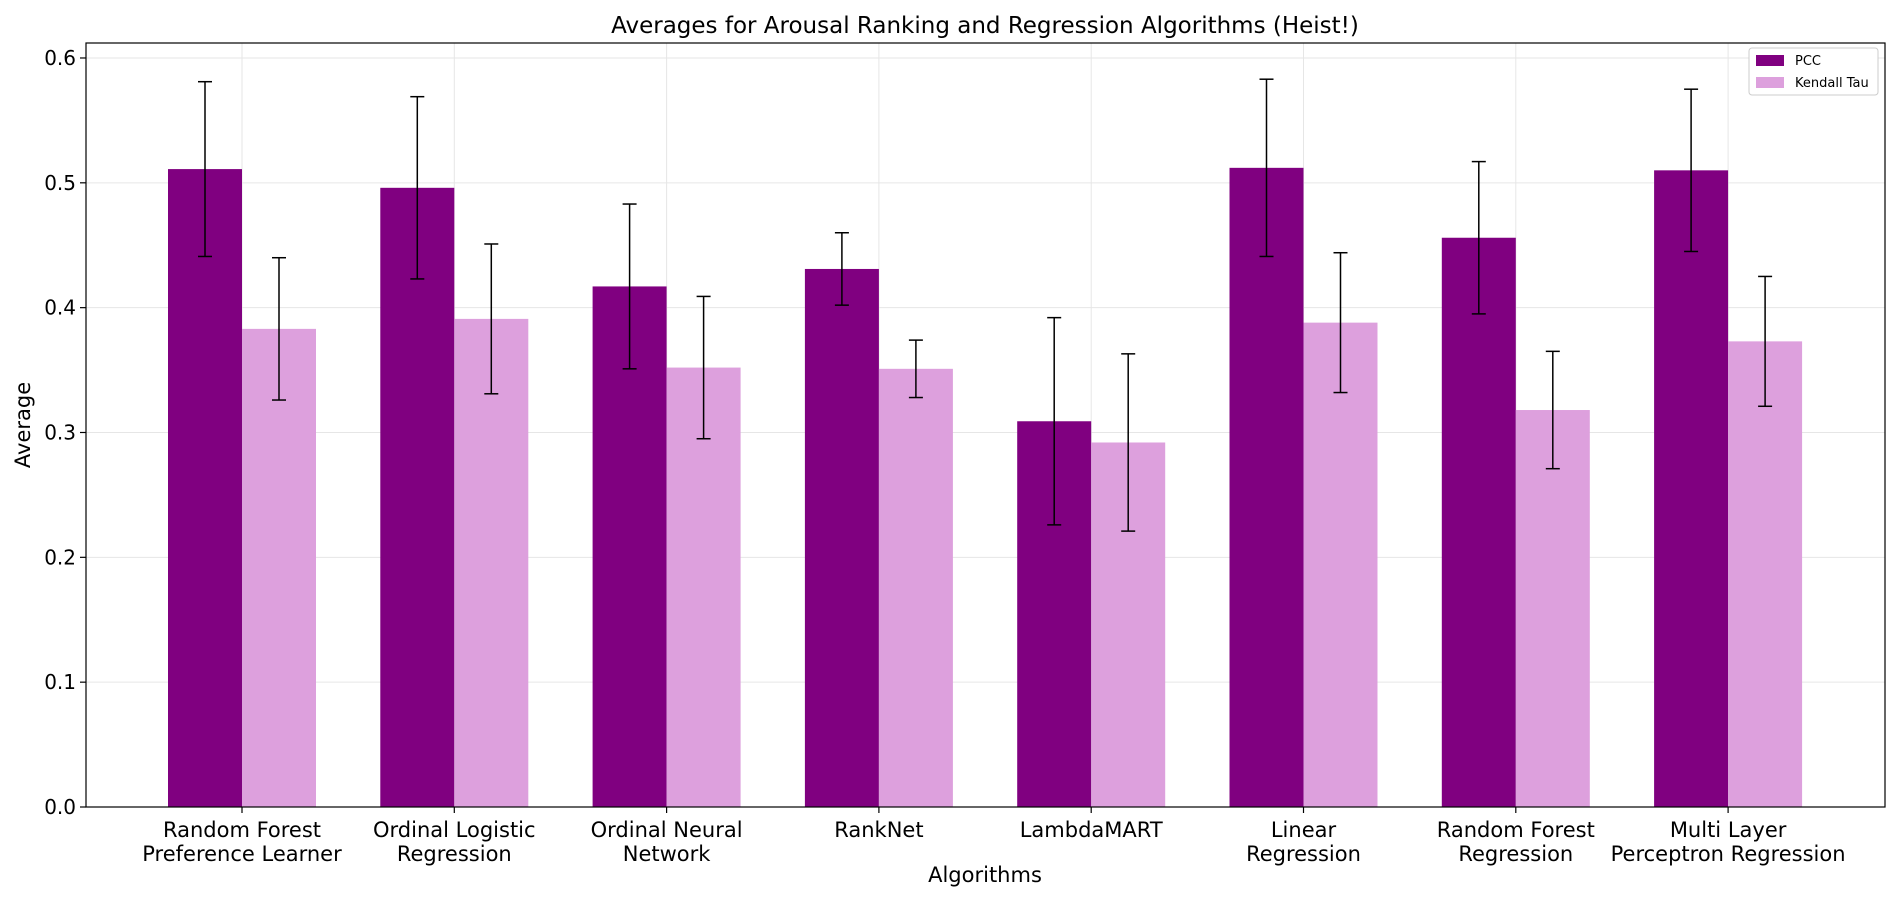 The height and width of the screenshot is (900, 1900). Describe the element at coordinates (60, 807) in the screenshot. I see `y-tick-label: 0.0` at that location.